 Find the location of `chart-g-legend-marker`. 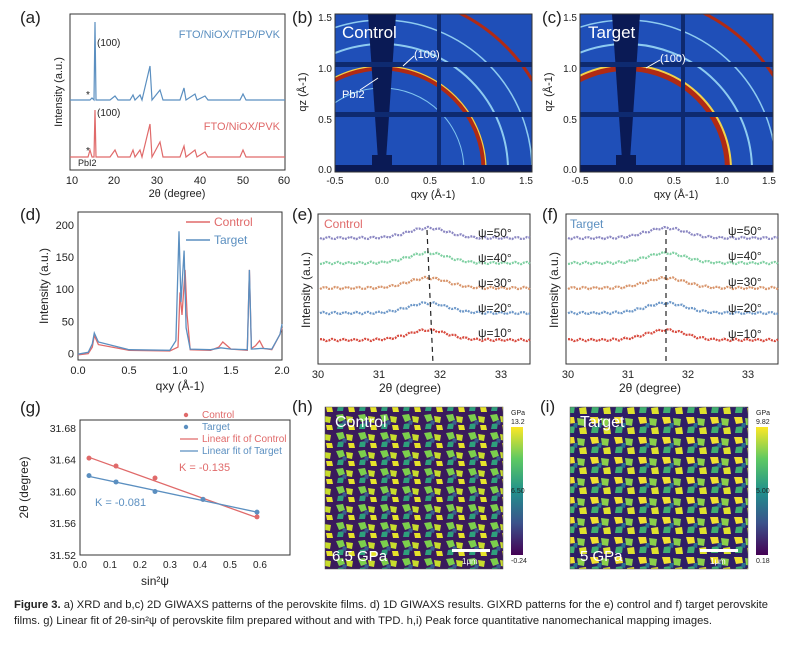

chart-g-legend-marker is located at coordinates (186, 415).